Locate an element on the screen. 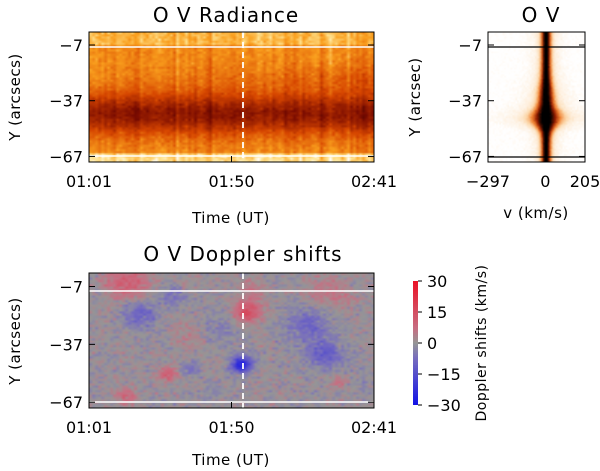 This screenshot has height=471, width=600. colorbar-tick-label: −30 is located at coordinates (444, 405).